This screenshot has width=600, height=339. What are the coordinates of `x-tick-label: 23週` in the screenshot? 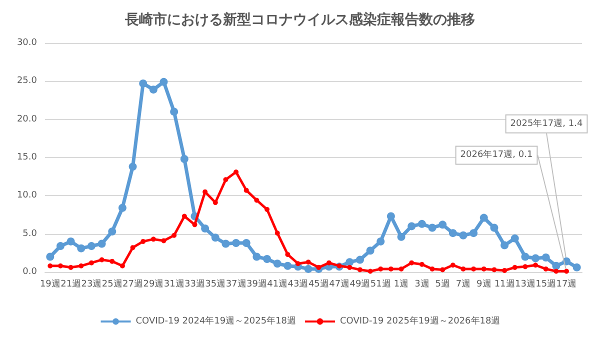 It's located at (91, 284).